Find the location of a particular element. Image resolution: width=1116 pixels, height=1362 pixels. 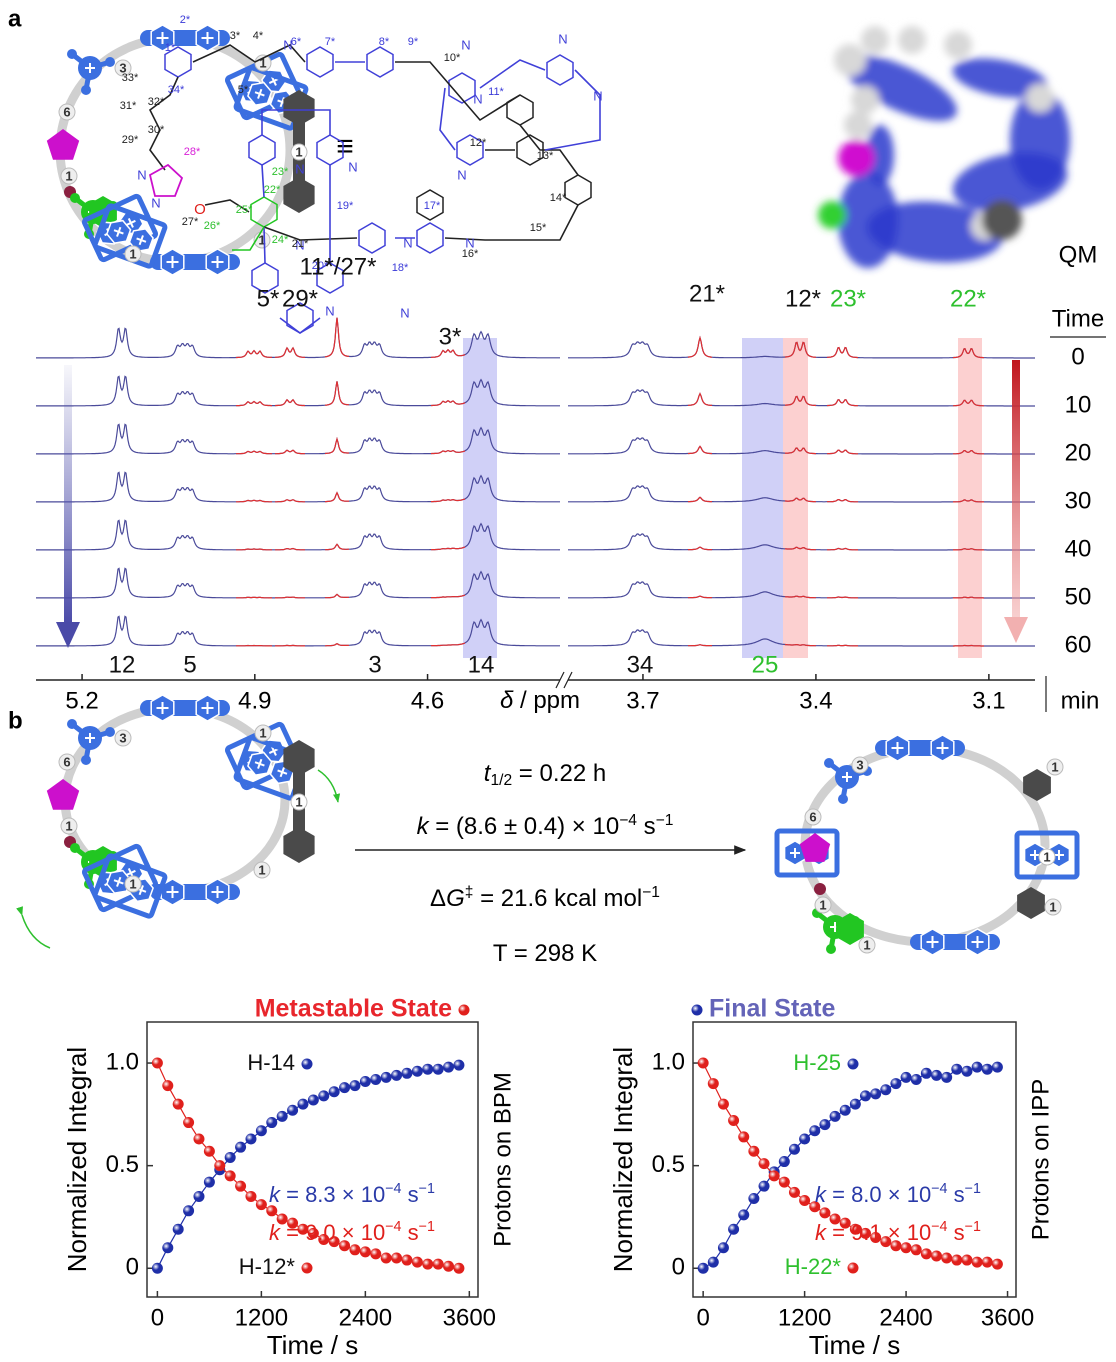

atom-number: 31* is located at coordinates (128, 106).